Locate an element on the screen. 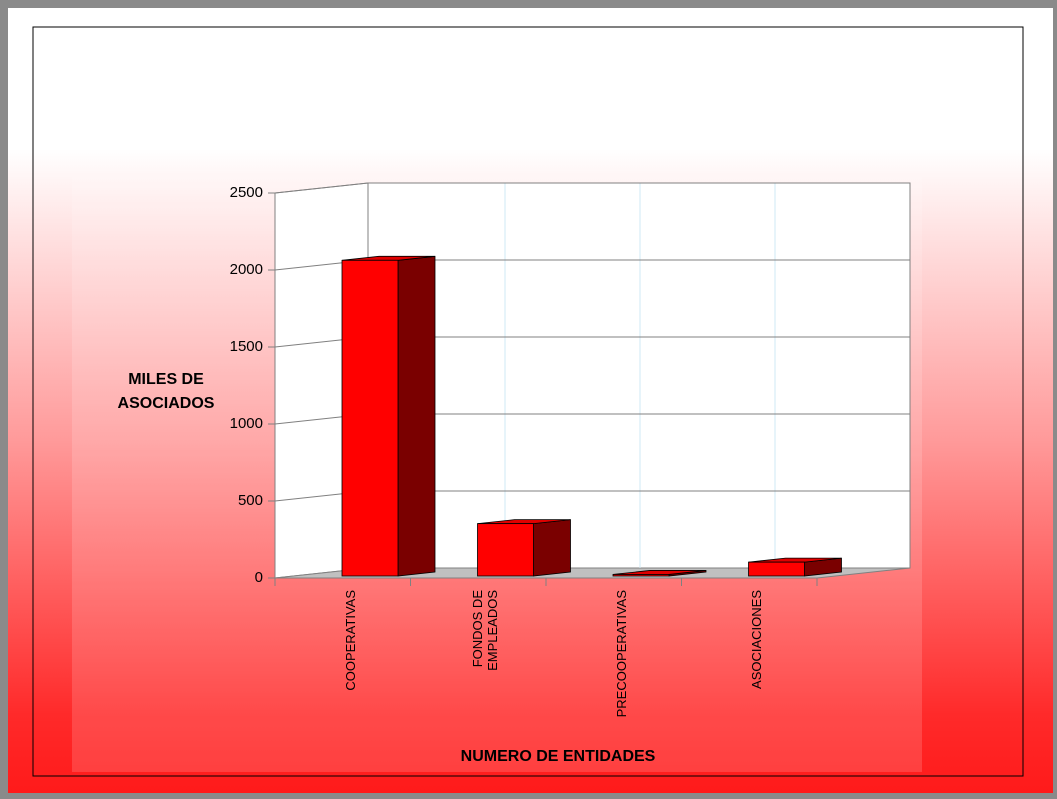 The width and height of the screenshot is (1057, 799). y-tick-label: 0 is located at coordinates (259, 577).